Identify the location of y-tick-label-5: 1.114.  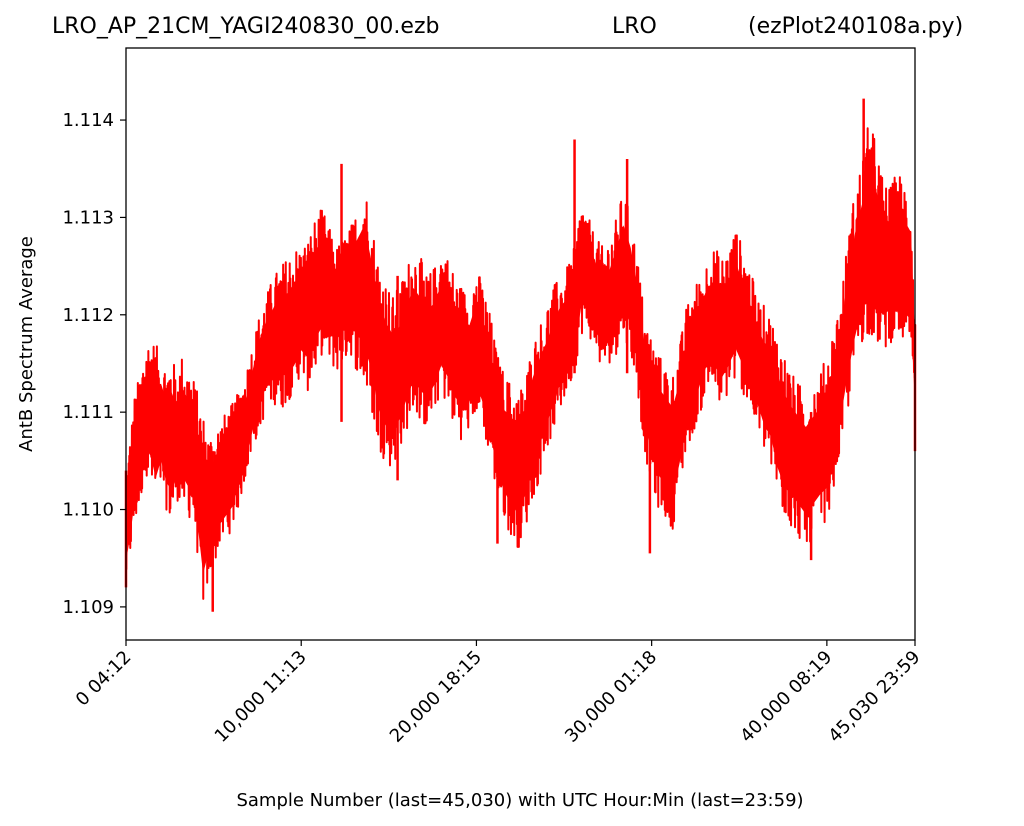
(88, 120).